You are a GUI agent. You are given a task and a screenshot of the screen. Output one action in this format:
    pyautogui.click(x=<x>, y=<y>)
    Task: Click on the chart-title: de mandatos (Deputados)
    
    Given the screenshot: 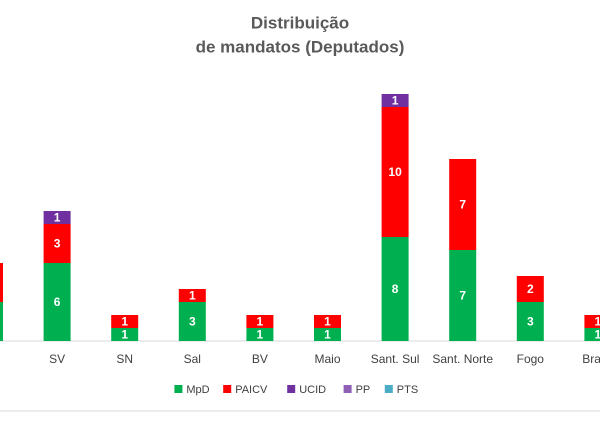 What is the action you would take?
    pyautogui.click(x=300, y=46)
    